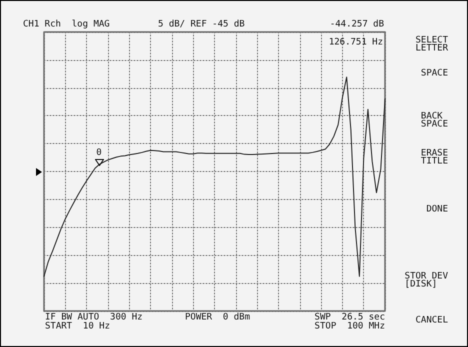  What do you see at coordinates (94, 317) in the screenshot?
I see `text: IF BW AUTO 300 Hz` at bounding box center [94, 317].